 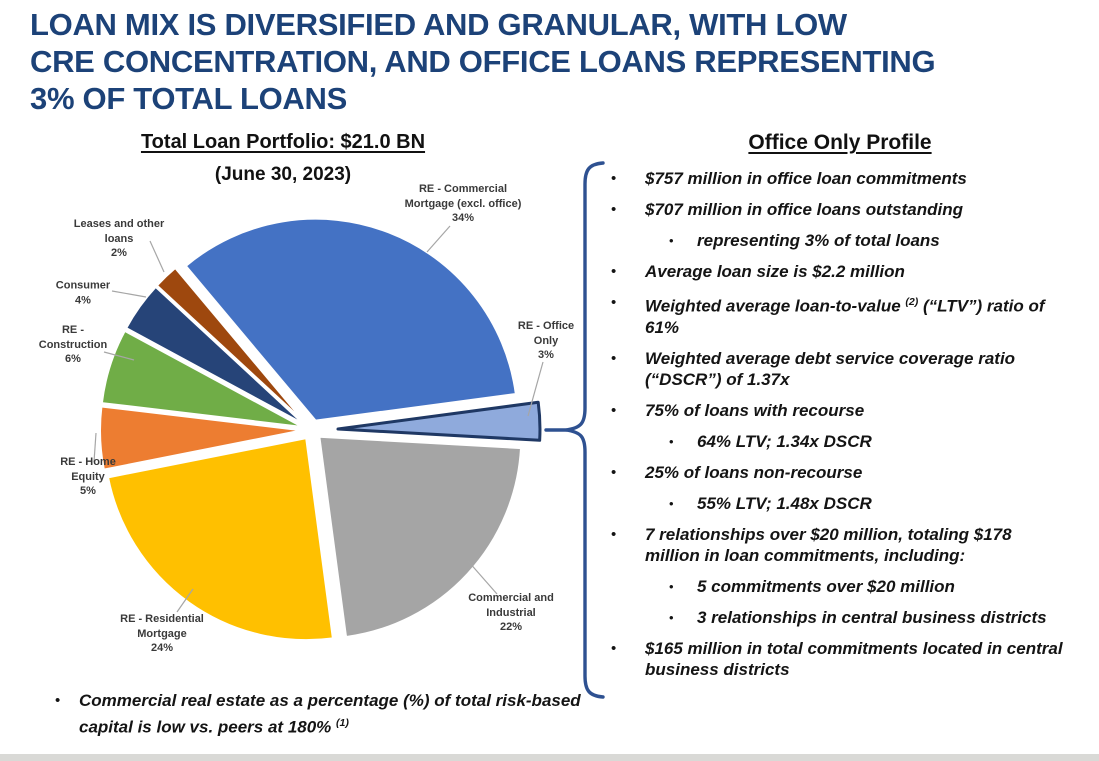 I want to click on bullet-text: representing 3% of total loans, so click(x=818, y=240).